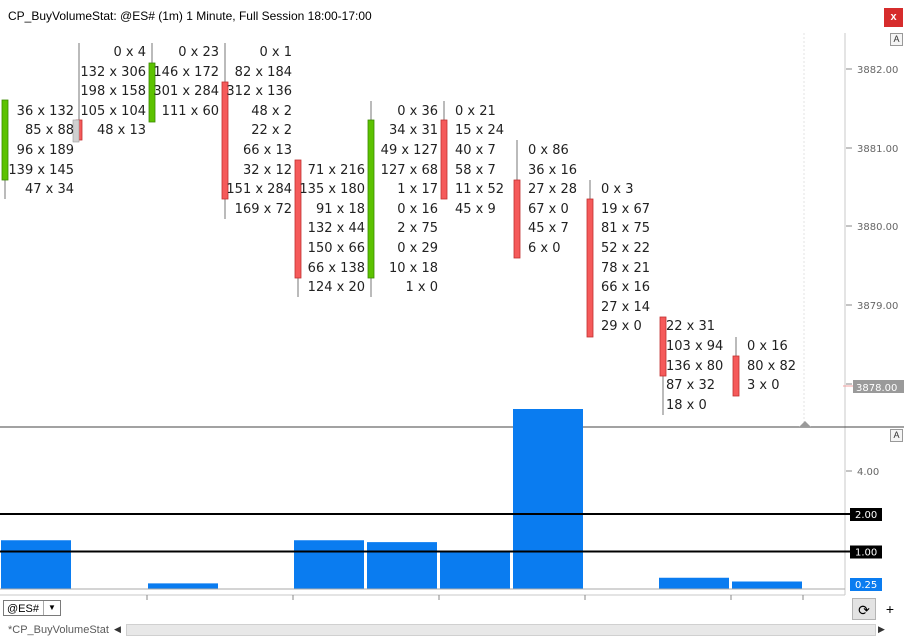 This screenshot has height=638, width=904. What do you see at coordinates (501, 630) in the screenshot?
I see `horizontal-scrollbar` at bounding box center [501, 630].